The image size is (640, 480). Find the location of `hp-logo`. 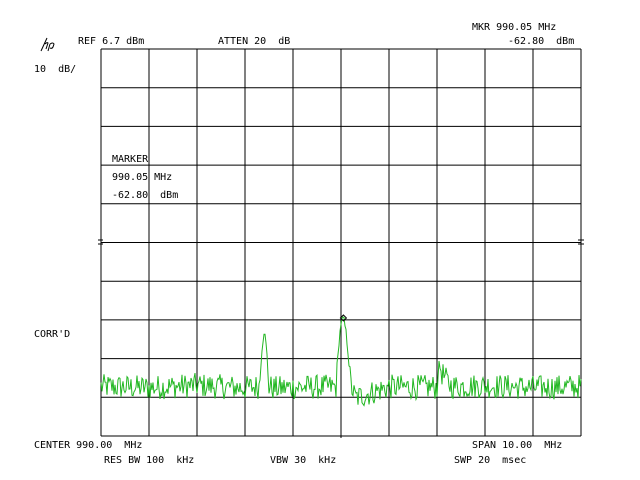

hp-logo is located at coordinates (47, 44).